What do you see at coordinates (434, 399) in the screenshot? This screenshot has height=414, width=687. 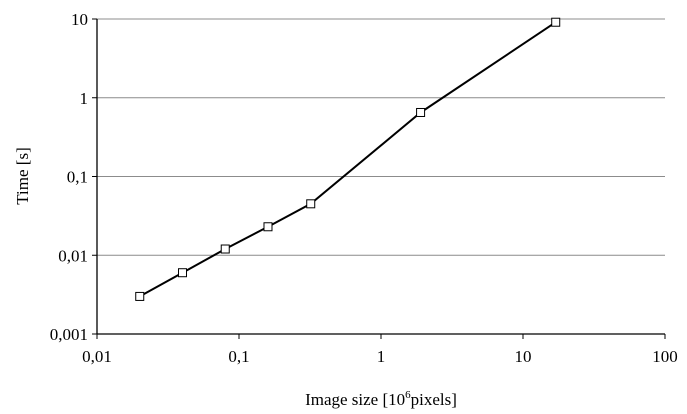 I see `x-axis-label-suffix: pixels]` at bounding box center [434, 399].